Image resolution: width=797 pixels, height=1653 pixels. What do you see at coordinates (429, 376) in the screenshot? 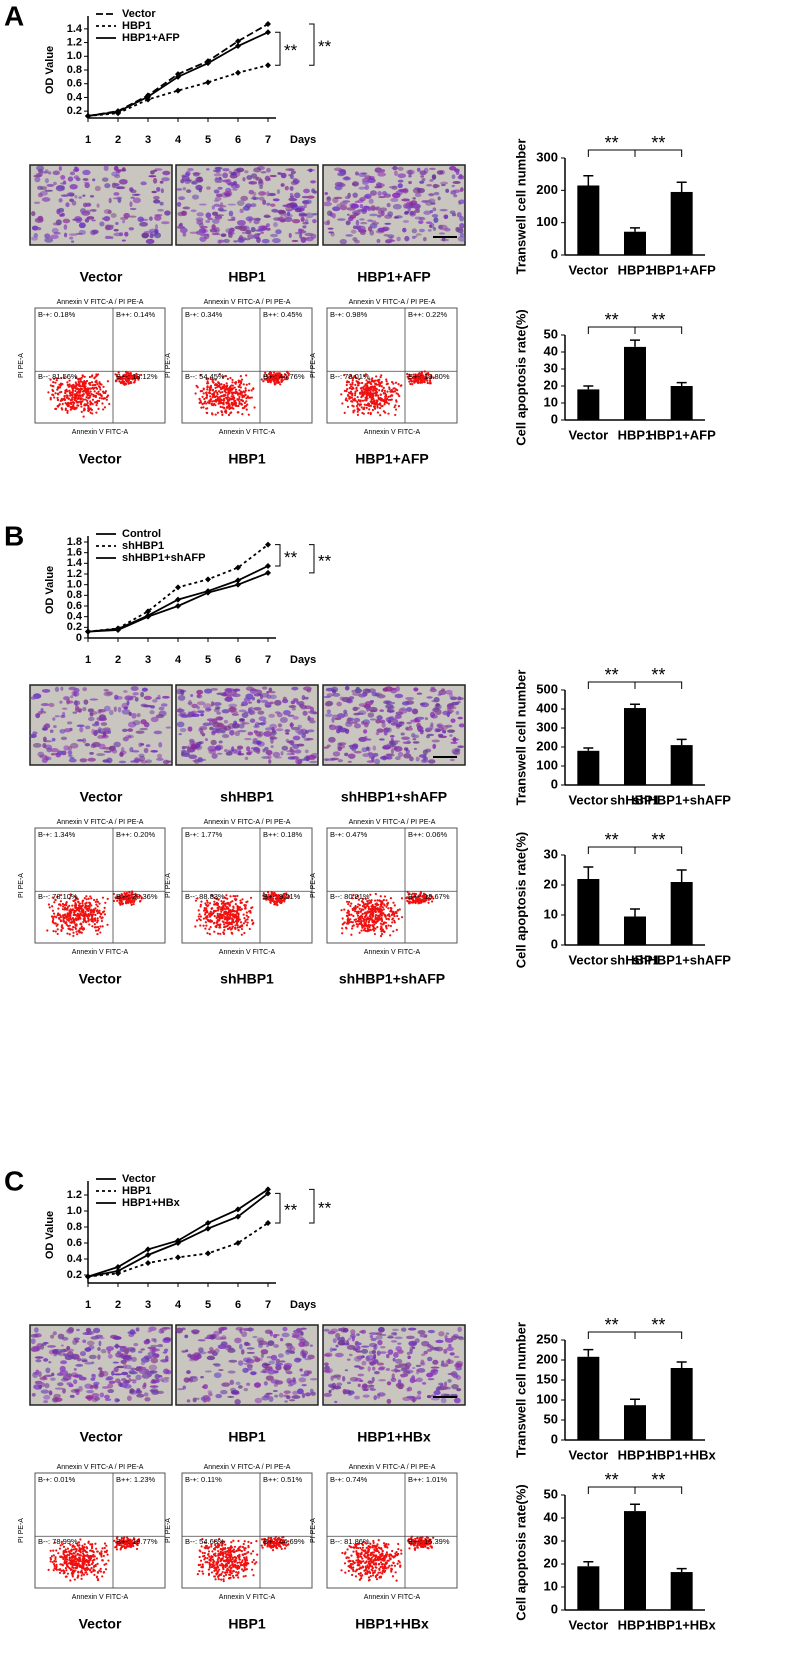
I see `quadrant-label: B+-: 19.80%` at bounding box center [429, 376].